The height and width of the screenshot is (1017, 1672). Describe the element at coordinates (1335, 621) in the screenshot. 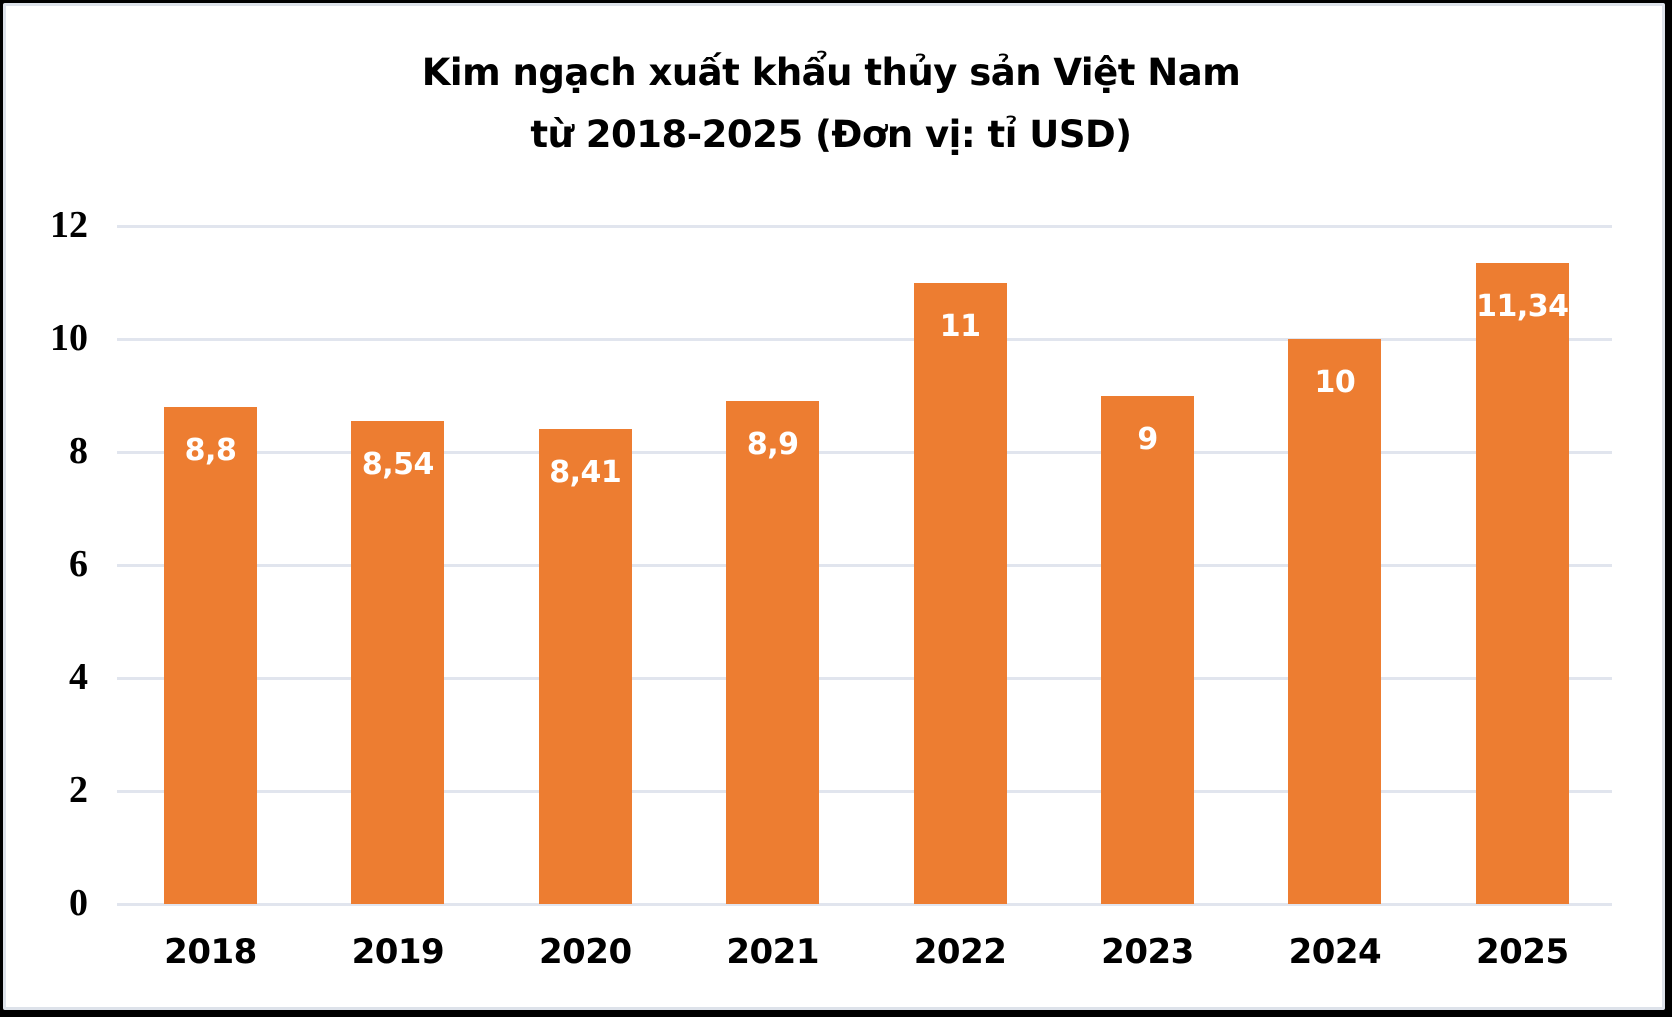

I see `bar-2024: 10` at that location.